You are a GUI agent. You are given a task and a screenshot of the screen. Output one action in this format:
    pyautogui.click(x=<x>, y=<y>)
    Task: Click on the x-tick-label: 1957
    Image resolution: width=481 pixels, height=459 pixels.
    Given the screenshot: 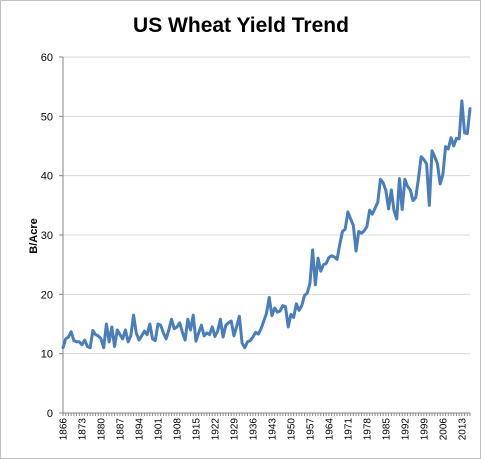 What is the action you would take?
    pyautogui.click(x=310, y=429)
    